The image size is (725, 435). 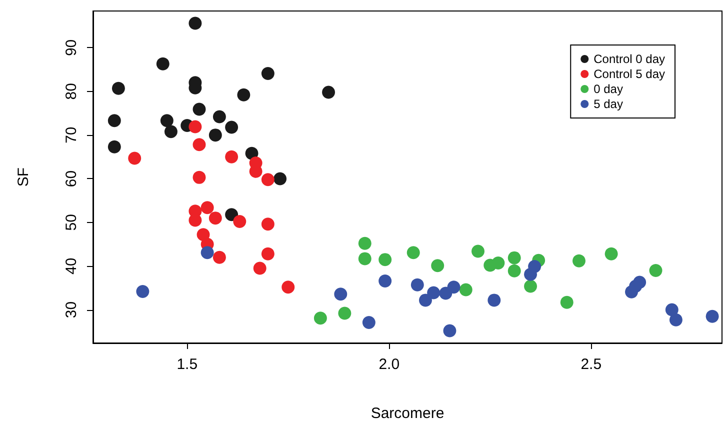 What do you see at coordinates (23, 177) in the screenshot?
I see `y-axis-title: SF` at bounding box center [23, 177].